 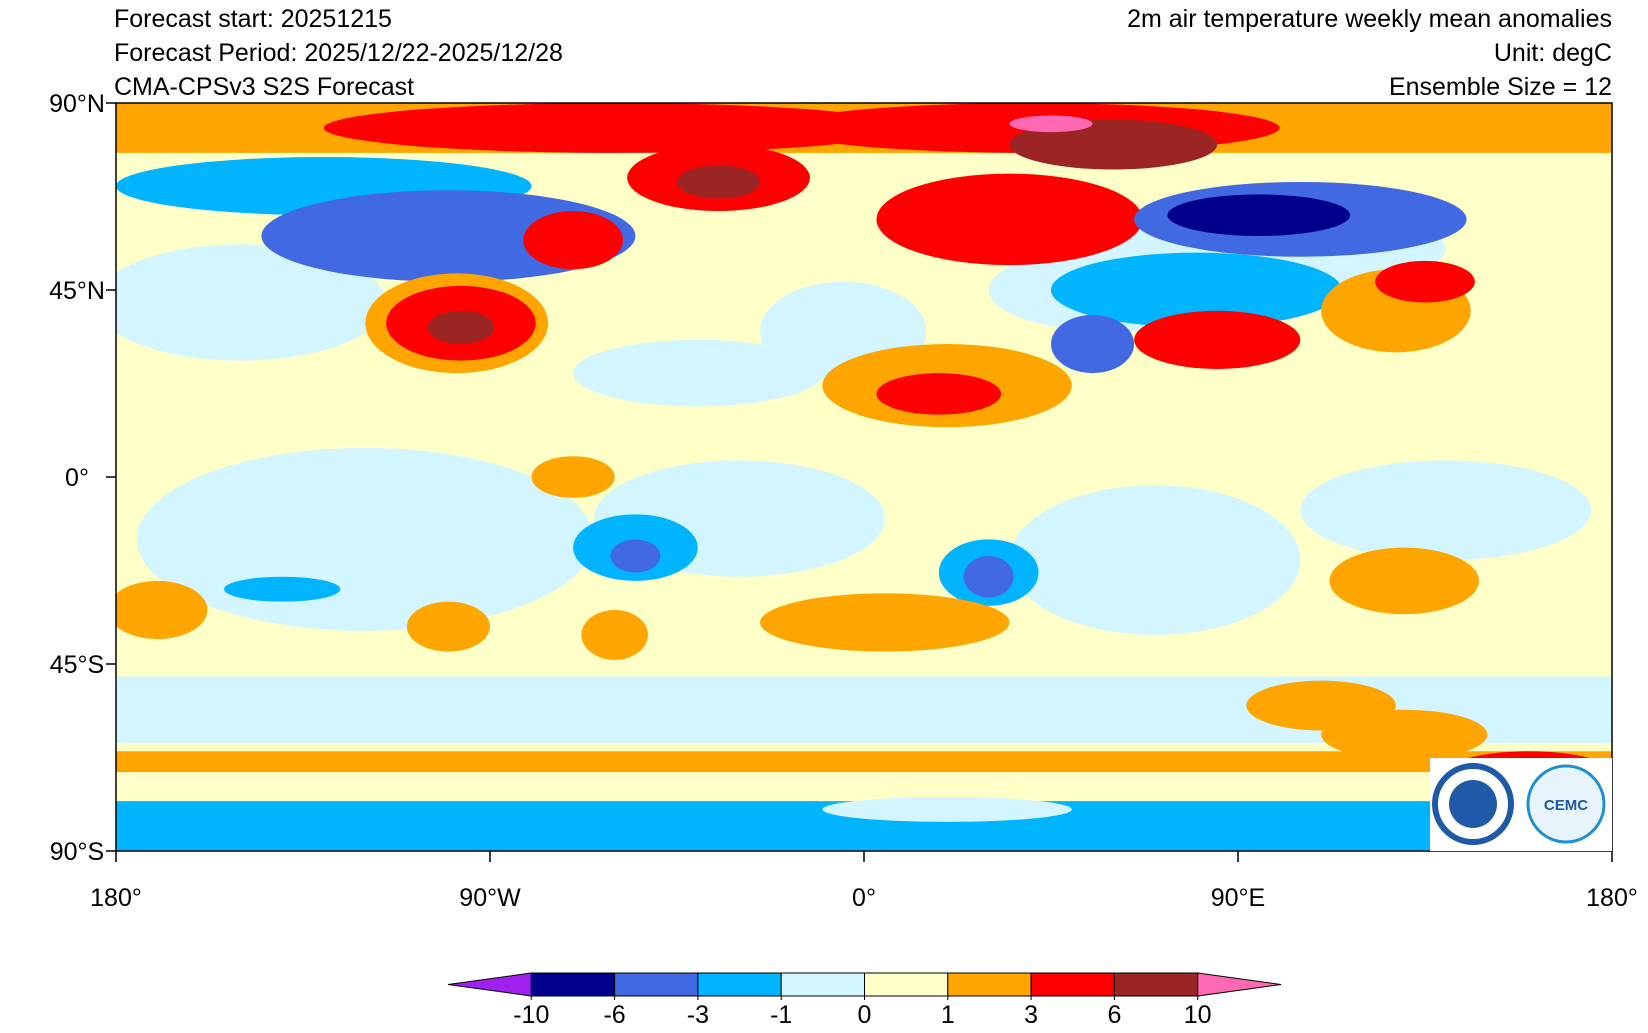 What do you see at coordinates (698, 1015) in the screenshot?
I see `colorbar-tick-label: -3` at bounding box center [698, 1015].